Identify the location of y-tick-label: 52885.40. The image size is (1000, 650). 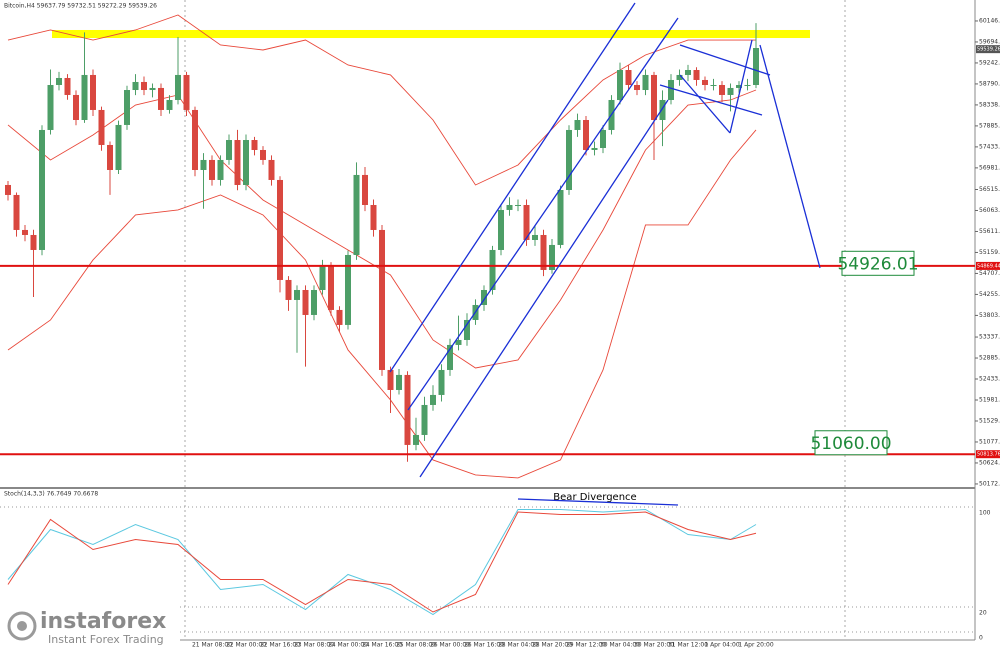
(989, 358).